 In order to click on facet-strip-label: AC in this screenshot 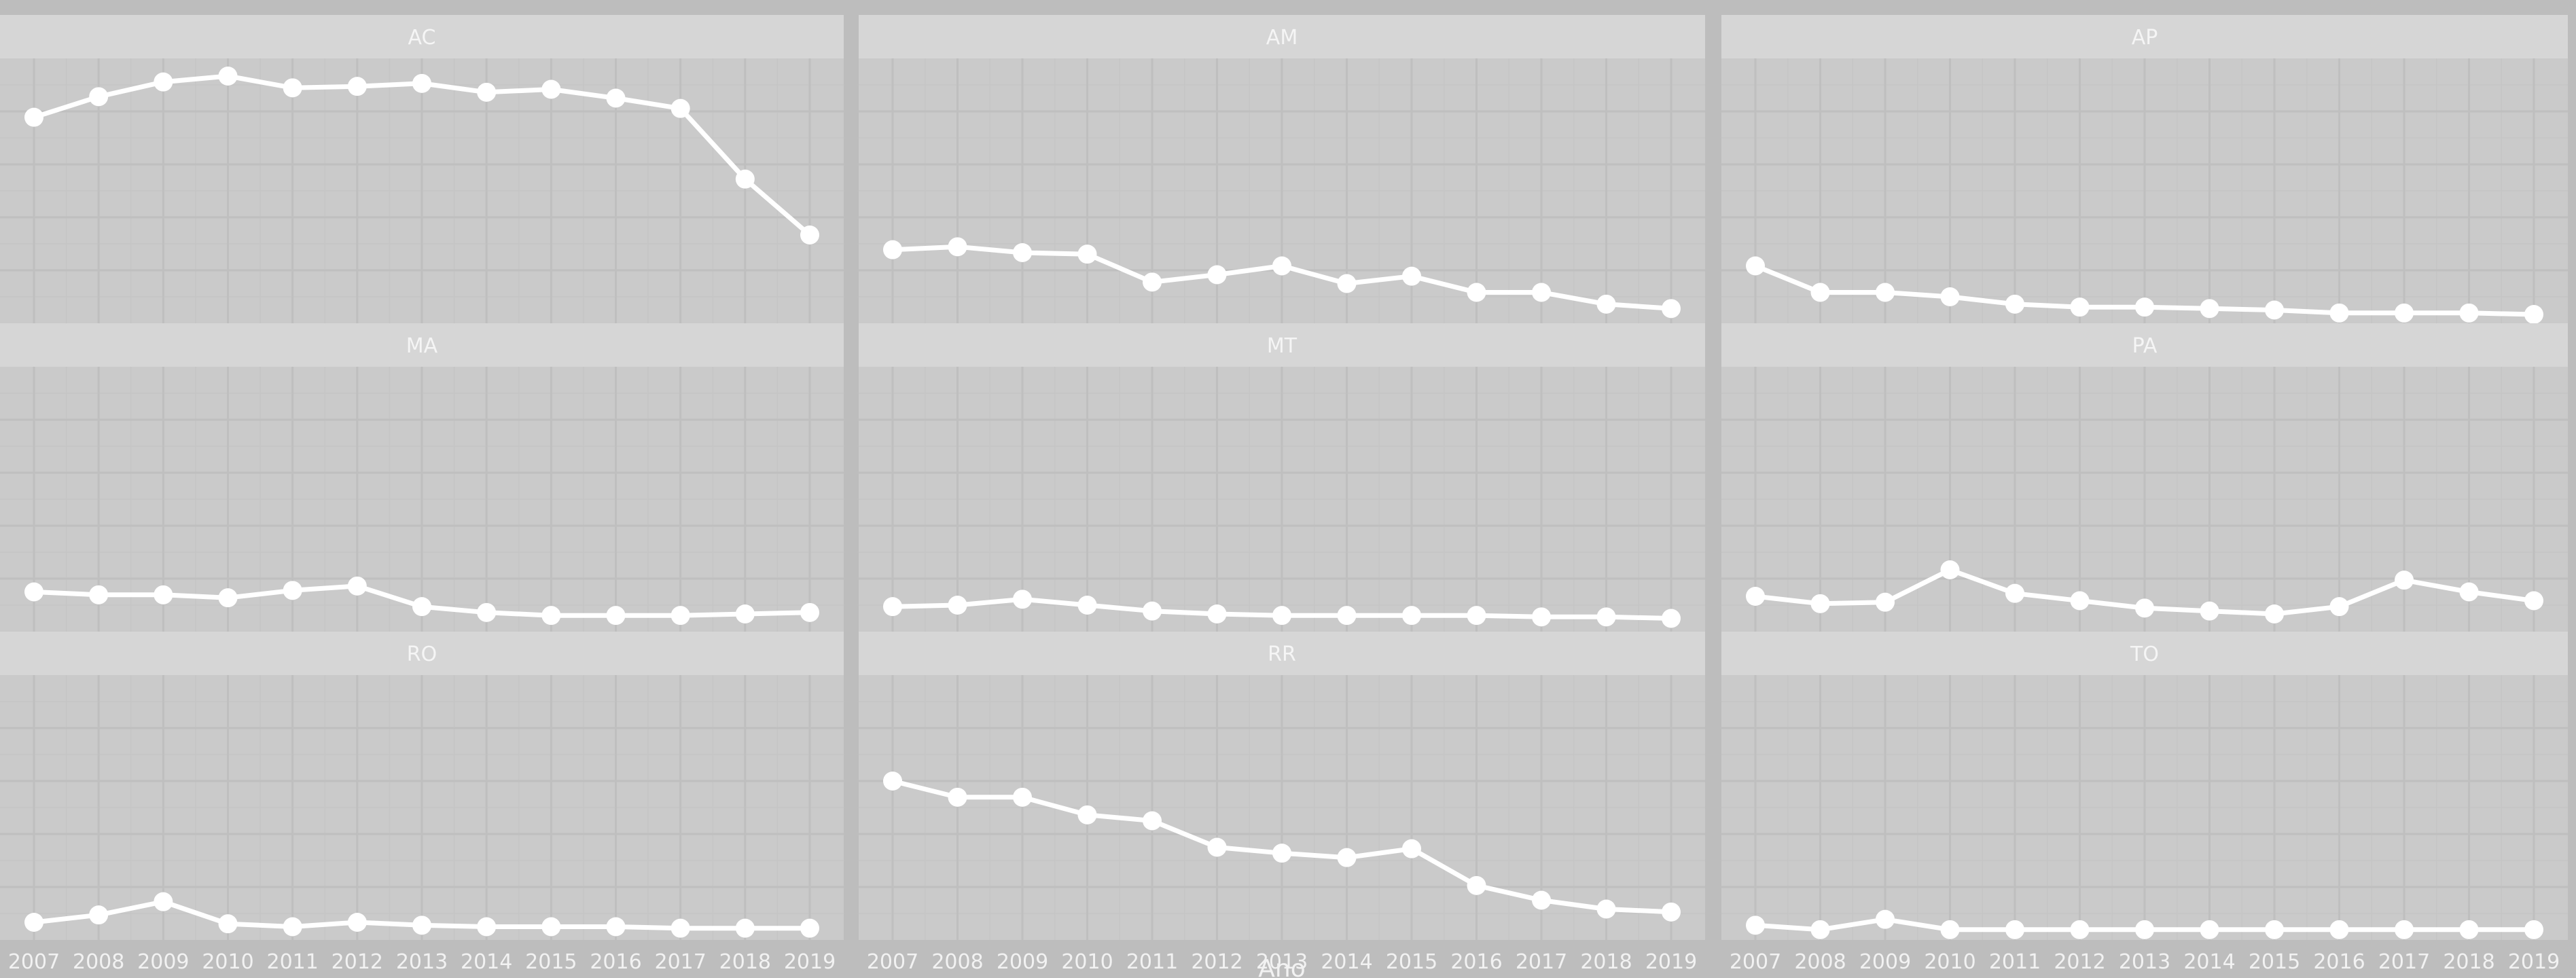, I will do `click(422, 38)`.